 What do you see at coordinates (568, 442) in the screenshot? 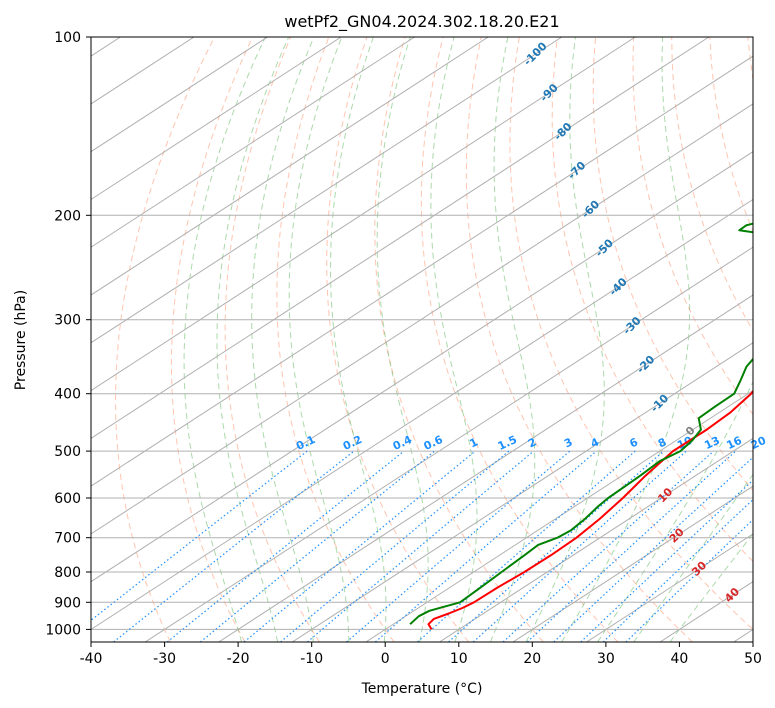
I see `mixing-ratio-label: 3` at bounding box center [568, 442].